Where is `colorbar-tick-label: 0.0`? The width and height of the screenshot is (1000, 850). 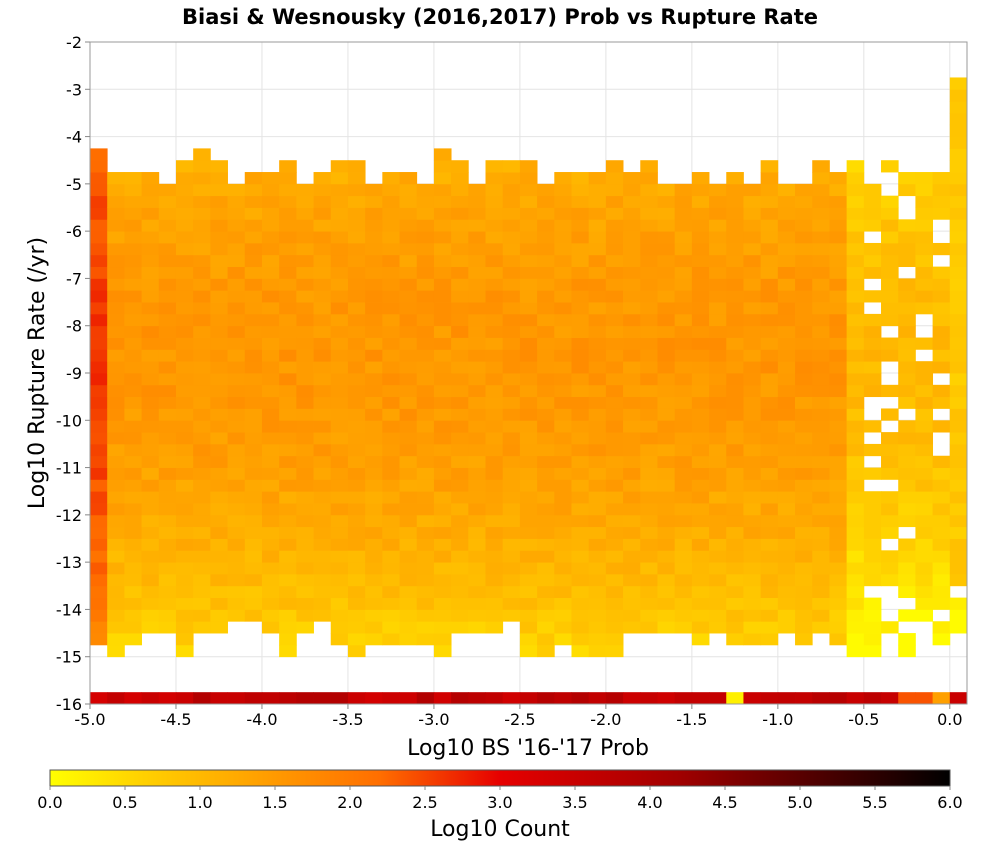 colorbar-tick-label: 0.0 is located at coordinates (49, 802).